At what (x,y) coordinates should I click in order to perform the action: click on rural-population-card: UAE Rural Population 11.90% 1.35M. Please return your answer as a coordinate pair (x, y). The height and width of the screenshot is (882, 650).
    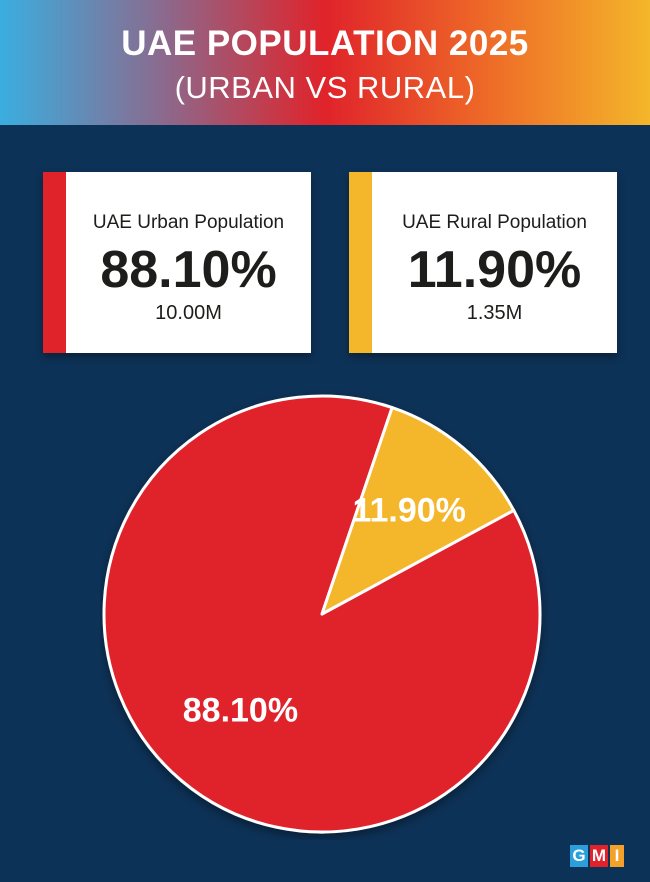
    Looking at the image, I should click on (483, 262).